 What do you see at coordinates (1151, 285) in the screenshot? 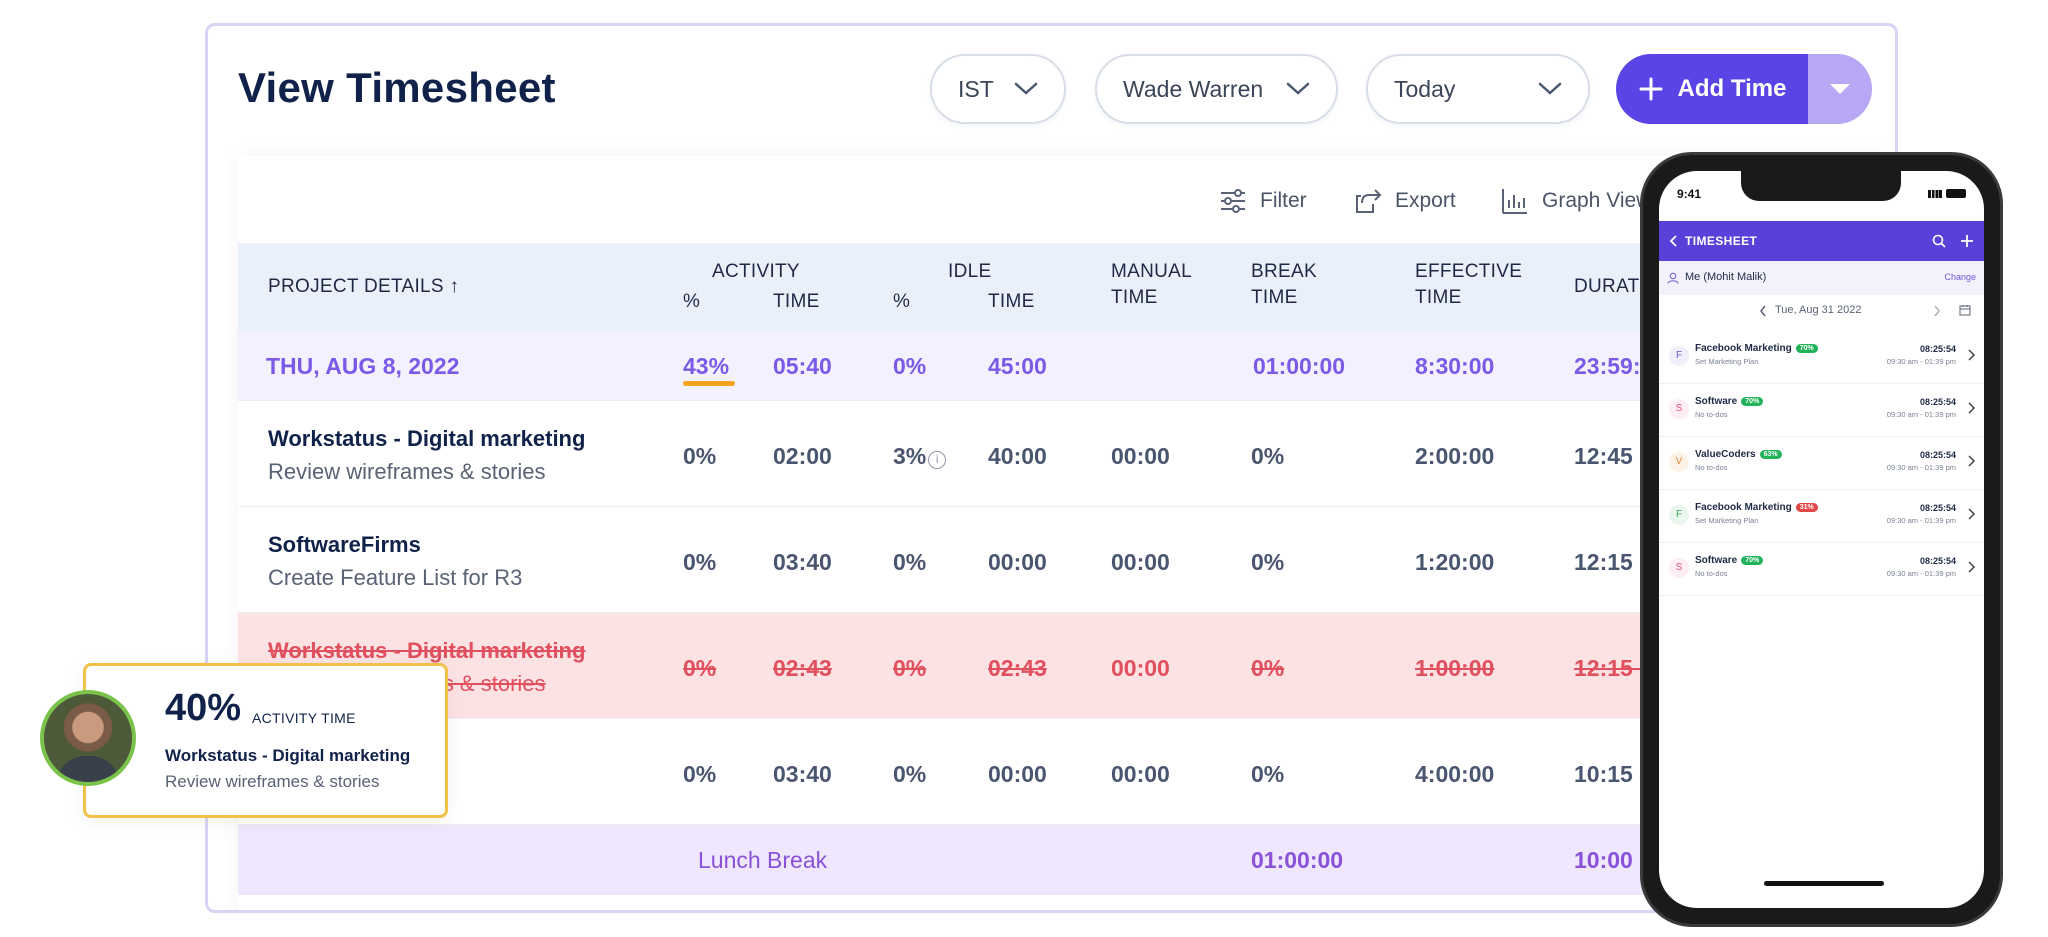
I see `col-manual: MANUAL TIME` at bounding box center [1151, 285].